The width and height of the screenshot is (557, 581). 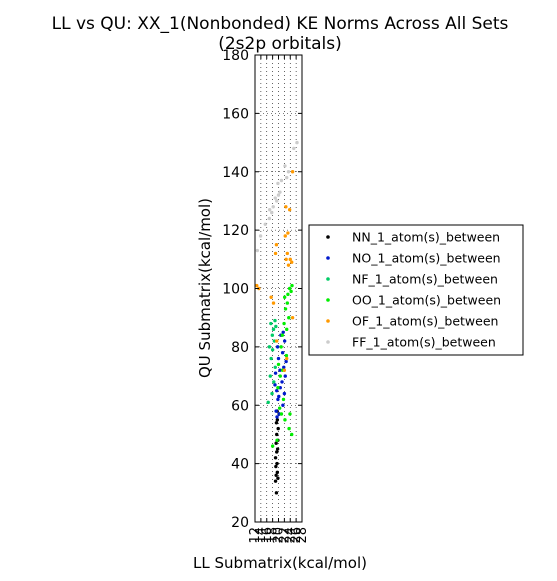 What do you see at coordinates (261, 535) in the screenshot?
I see `x-tick-label: 14` at bounding box center [261, 535].